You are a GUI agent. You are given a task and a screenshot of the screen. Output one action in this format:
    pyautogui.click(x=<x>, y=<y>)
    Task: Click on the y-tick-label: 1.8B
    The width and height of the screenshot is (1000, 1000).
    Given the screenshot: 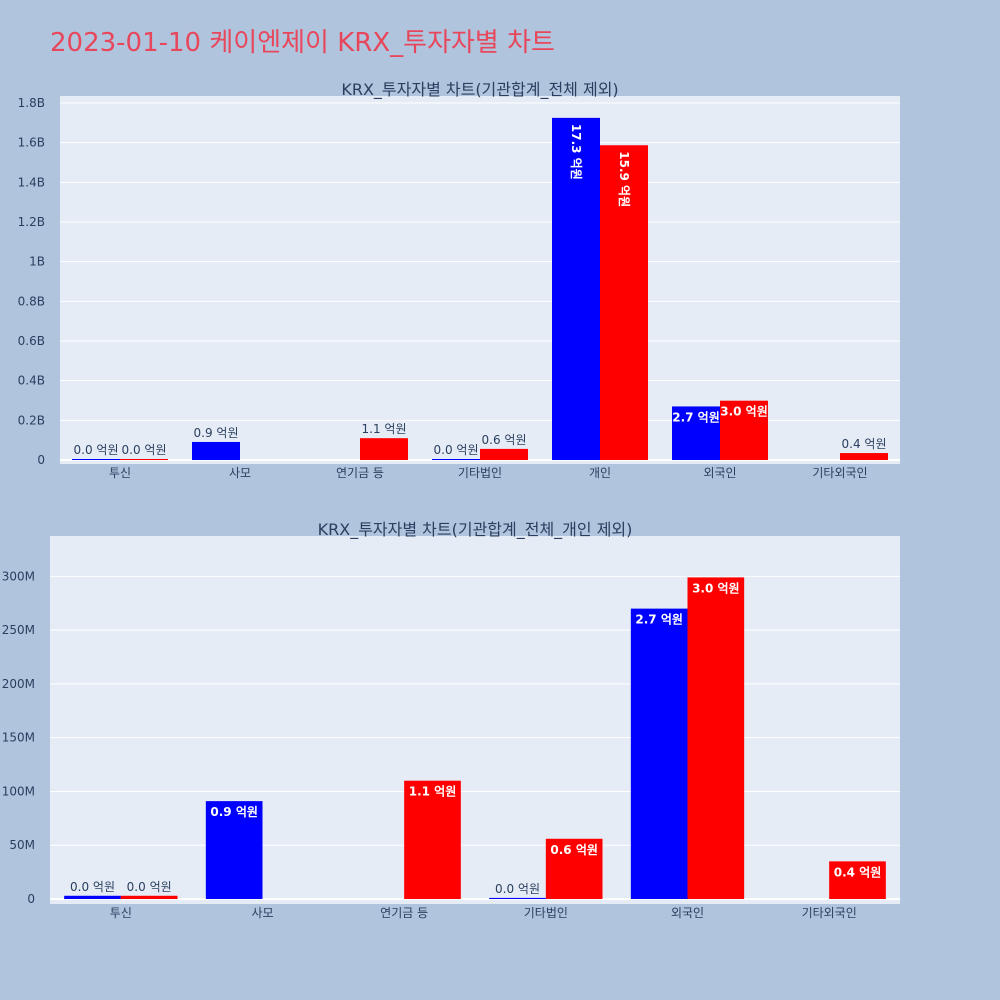 What is the action you would take?
    pyautogui.click(x=31, y=103)
    